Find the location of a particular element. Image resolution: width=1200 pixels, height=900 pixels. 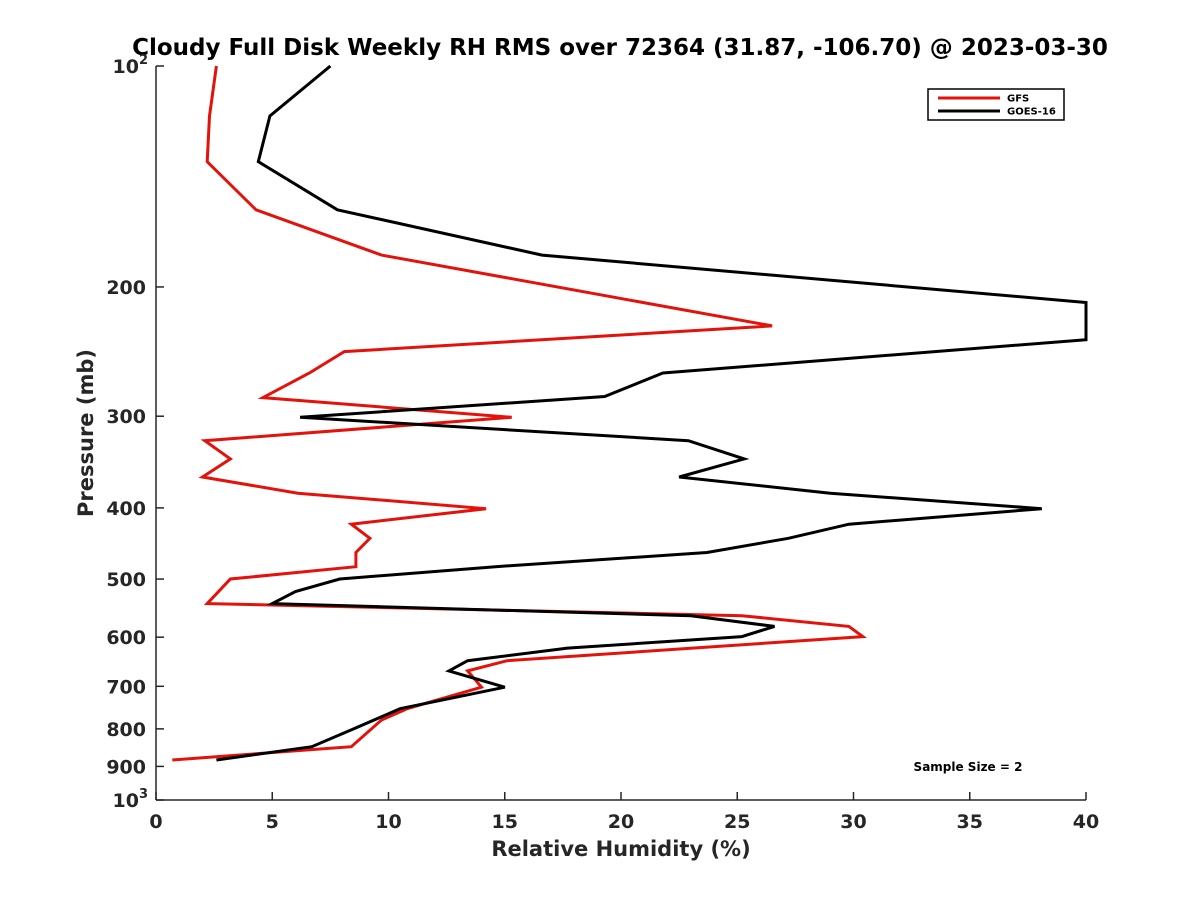

legend-label-gfs: GFS is located at coordinates (1018, 99).